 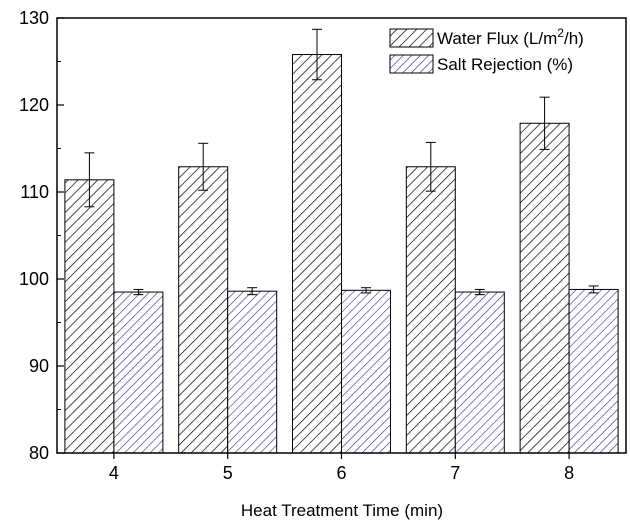 I want to click on x-axis-title: Heat Treatment Time (min), so click(x=342, y=510).